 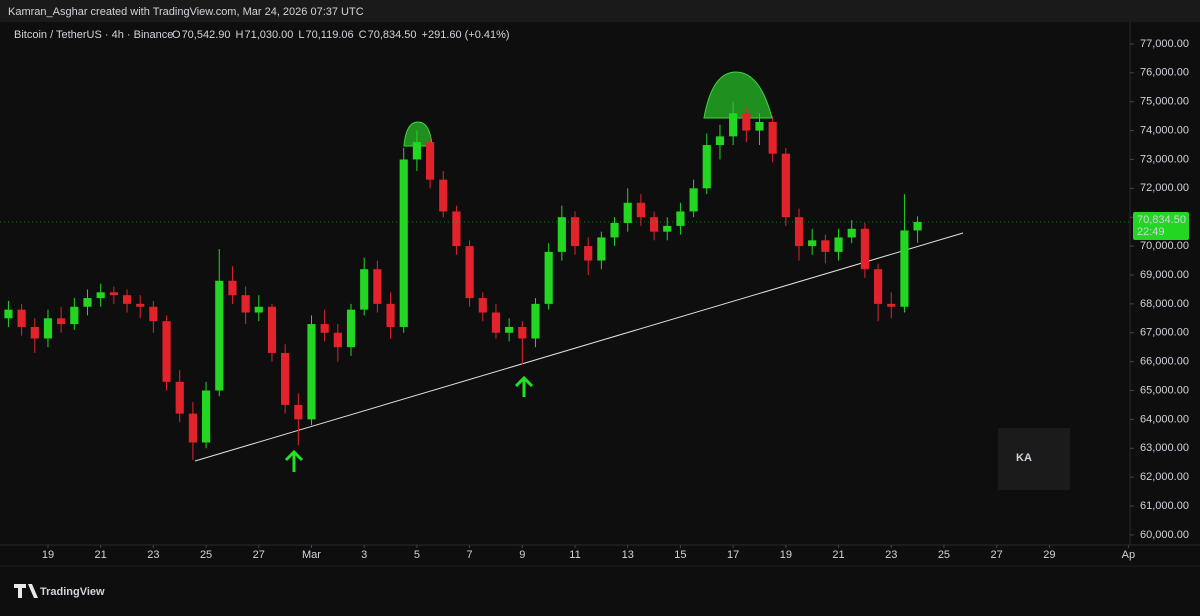 I want to click on last-price-box, so click(x=1161, y=226).